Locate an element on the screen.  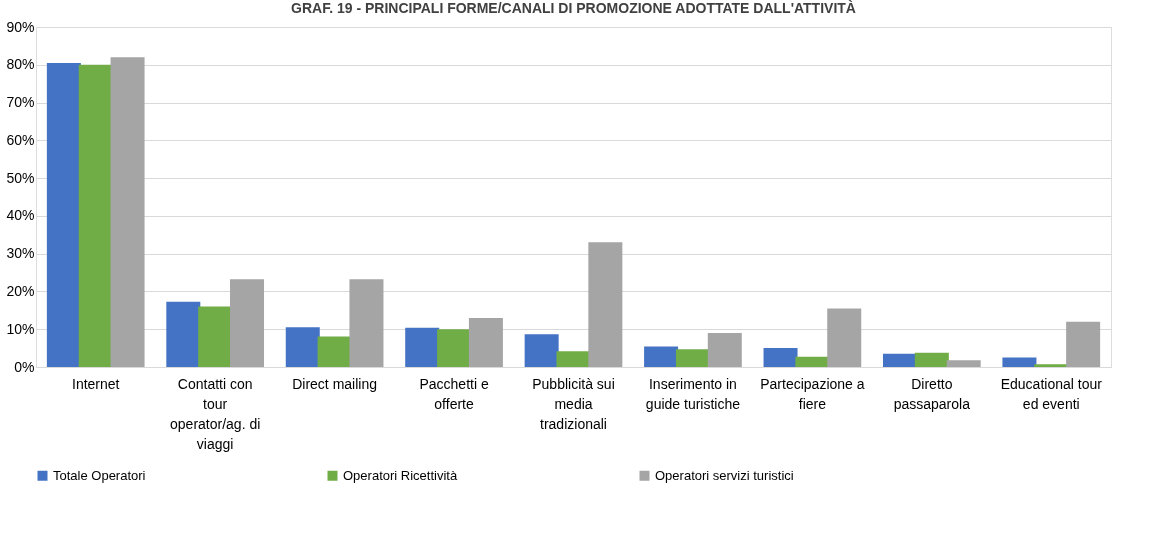
x-tick-label: Internet is located at coordinates (95, 383).